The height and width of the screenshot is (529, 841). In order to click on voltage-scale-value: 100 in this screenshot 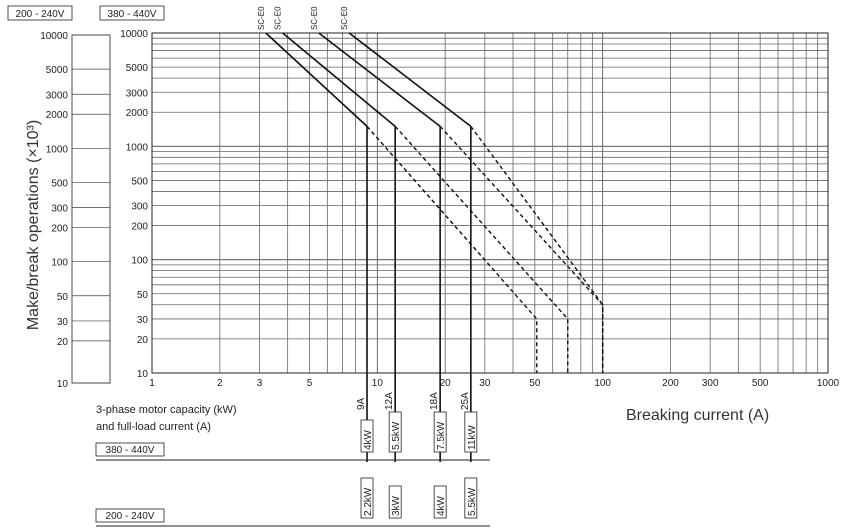, I will do `click(59, 263)`.